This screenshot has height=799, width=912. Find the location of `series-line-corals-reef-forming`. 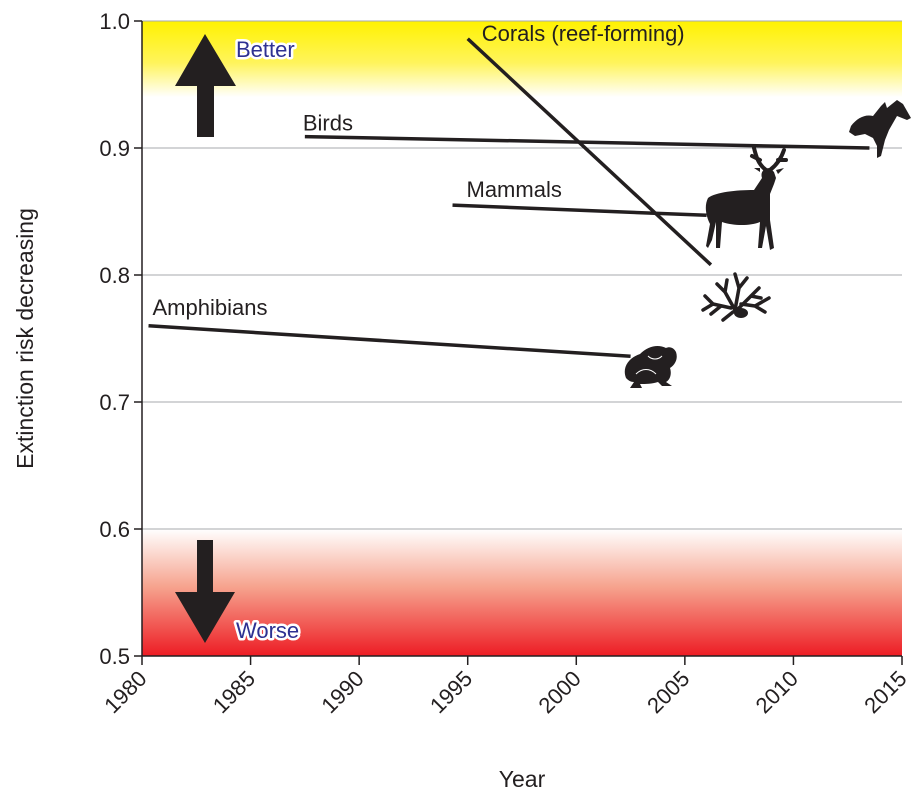

series-line-corals-reef-forming is located at coordinates (589, 152).